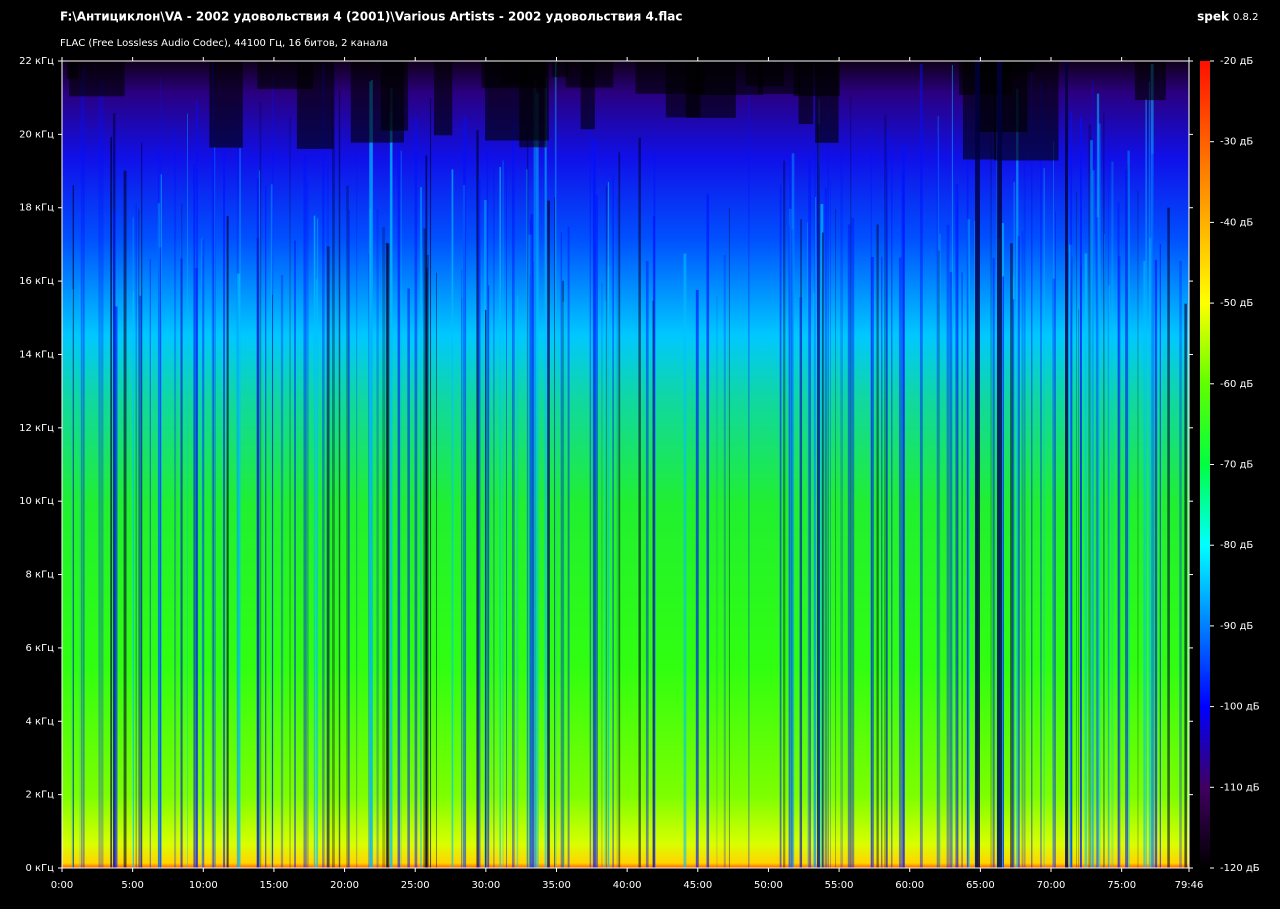 This screenshot has width=1280, height=909. Describe the element at coordinates (1236, 61) in the screenshot. I see `colorbar-tick-label: -20 дБ` at that location.